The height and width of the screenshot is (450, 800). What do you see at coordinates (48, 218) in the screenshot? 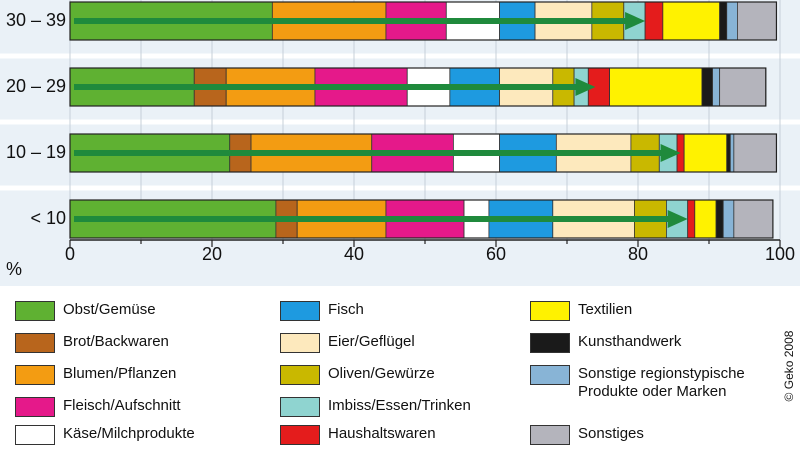
I see `category-label: < 10` at bounding box center [48, 218].